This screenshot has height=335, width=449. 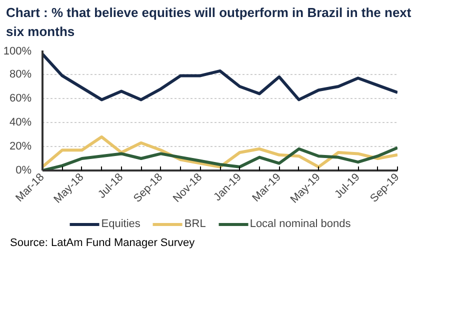 What do you see at coordinates (102, 244) in the screenshot?
I see `source-note: Source: LatAm Fund Manager Survey` at bounding box center [102, 244].